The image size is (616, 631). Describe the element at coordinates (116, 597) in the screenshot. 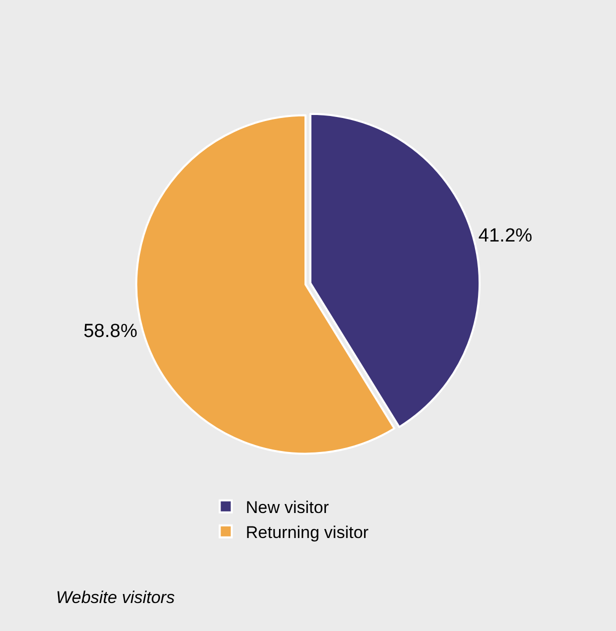

I see `text: Website visitors` at that location.